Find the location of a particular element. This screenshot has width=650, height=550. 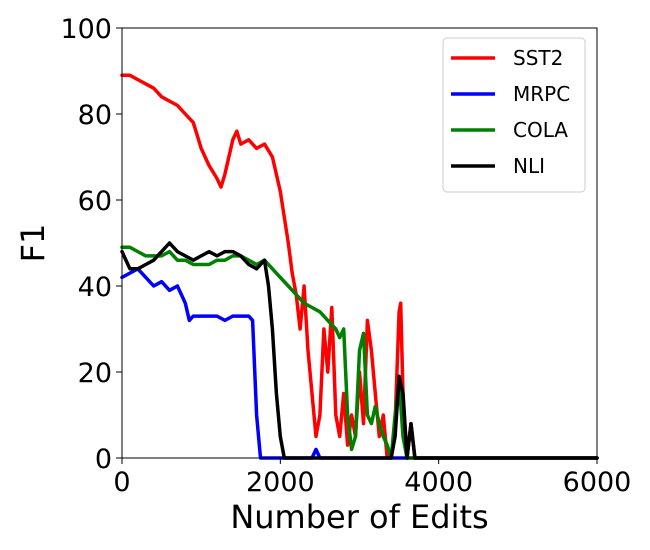

x-axis-label: Number of Edits is located at coordinates (359, 517).